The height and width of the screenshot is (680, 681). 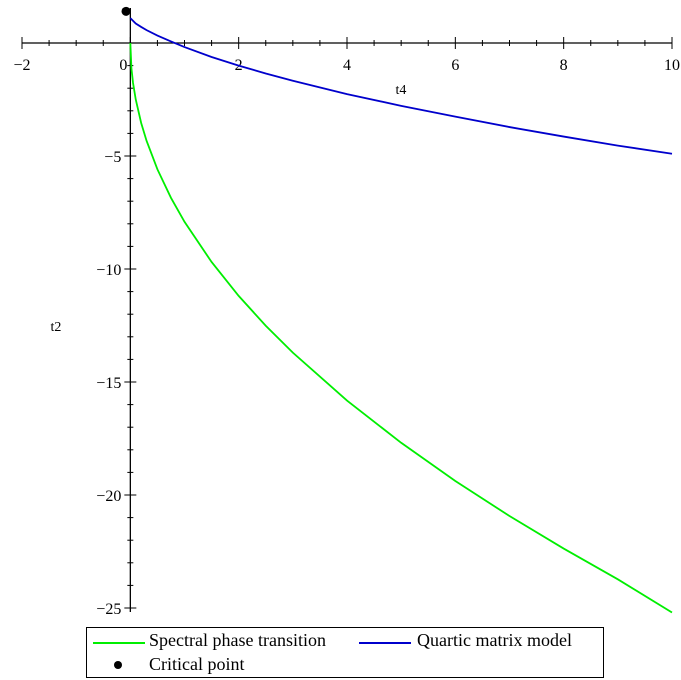 I want to click on legend-dot-critical, so click(x=118, y=665).